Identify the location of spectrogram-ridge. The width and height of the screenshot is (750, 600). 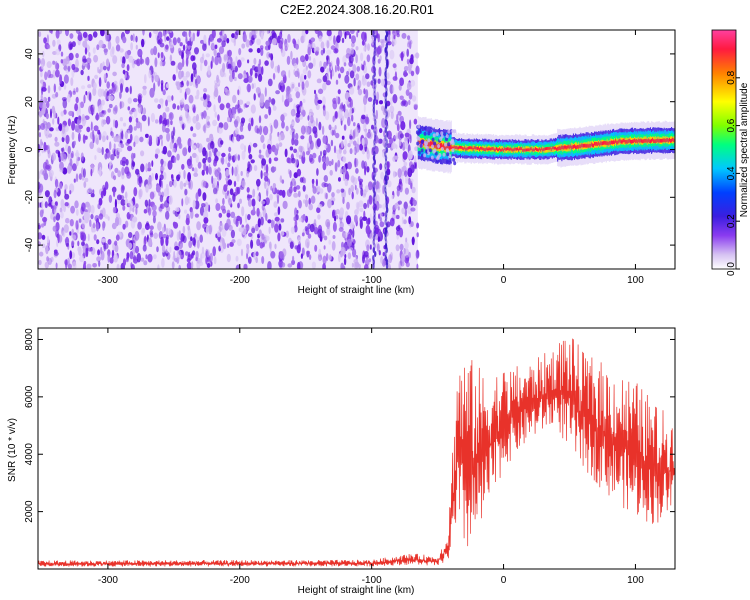
(545, 145).